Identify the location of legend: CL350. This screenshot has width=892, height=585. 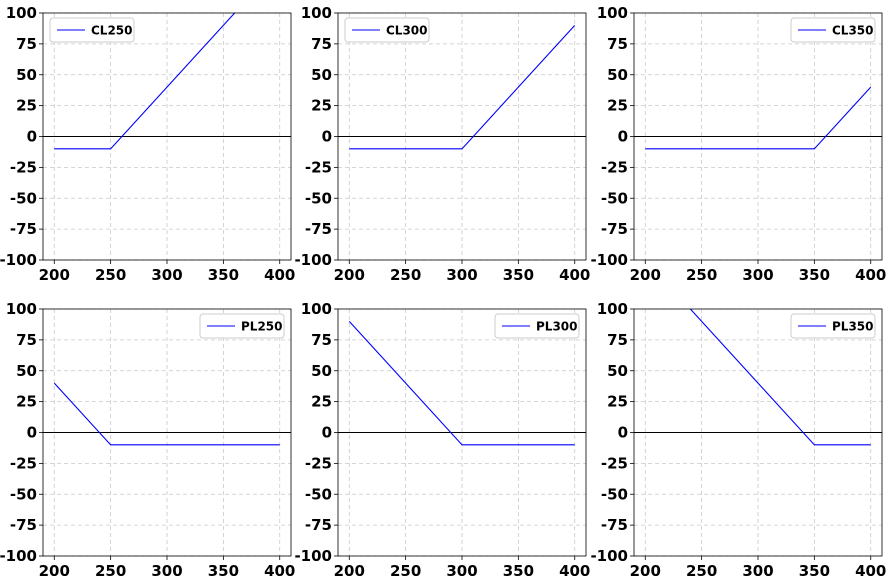
(833, 30).